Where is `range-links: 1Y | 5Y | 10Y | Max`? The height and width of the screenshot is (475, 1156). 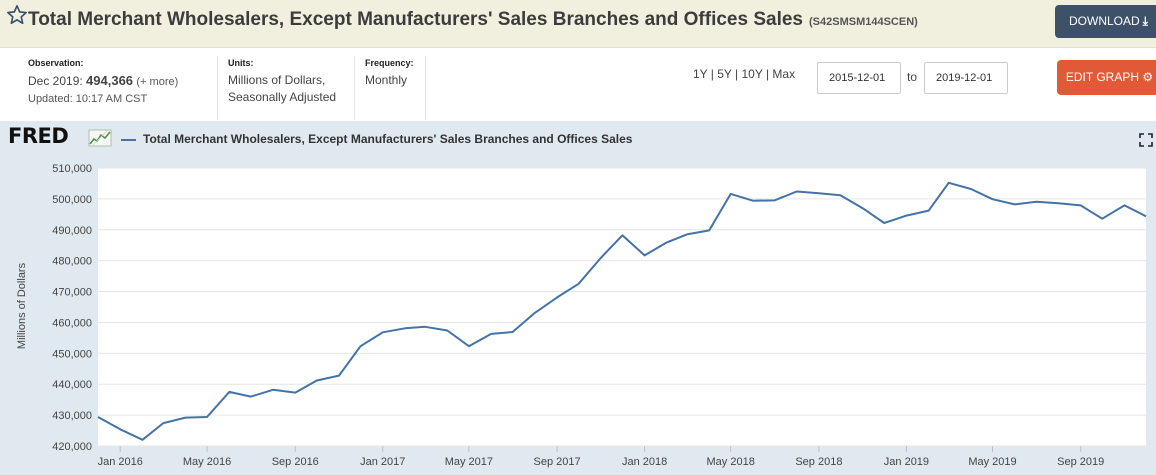
range-links: 1Y | 5Y | 10Y | Max is located at coordinates (744, 74).